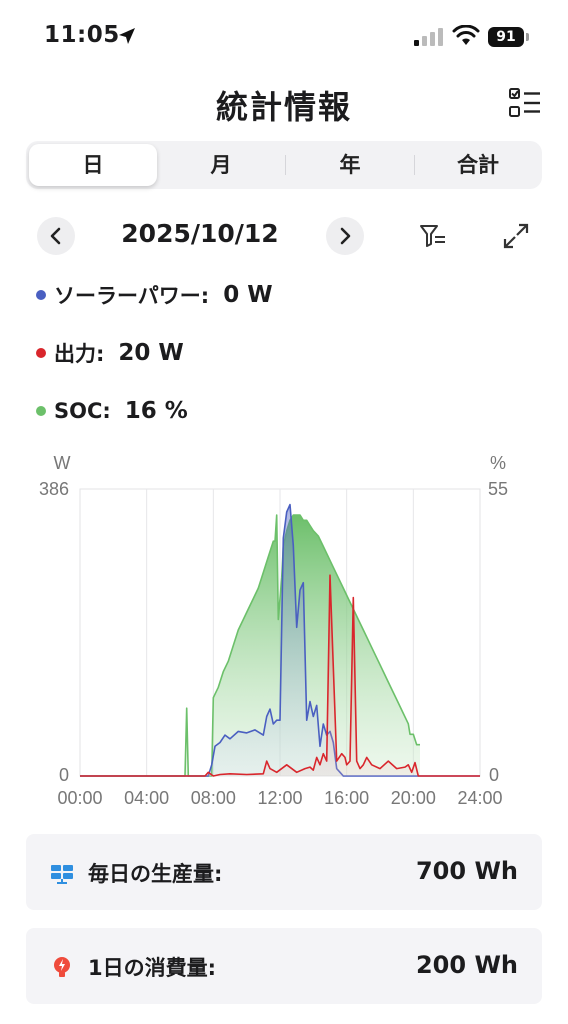 This screenshot has height=1024, width=568. I want to click on tab-day: 日, so click(93, 165).